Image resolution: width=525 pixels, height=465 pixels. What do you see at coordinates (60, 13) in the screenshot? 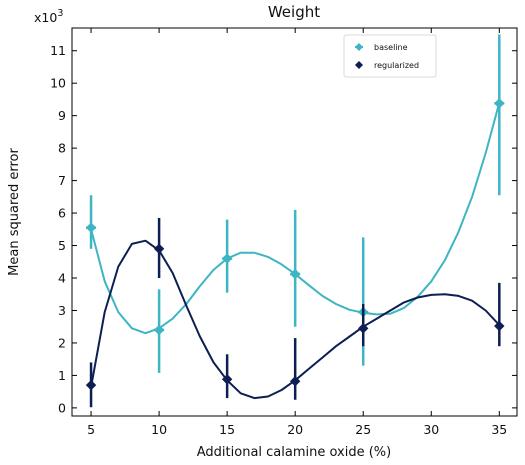
I see `y-axis-multiplier-exponent: 3` at bounding box center [60, 13].